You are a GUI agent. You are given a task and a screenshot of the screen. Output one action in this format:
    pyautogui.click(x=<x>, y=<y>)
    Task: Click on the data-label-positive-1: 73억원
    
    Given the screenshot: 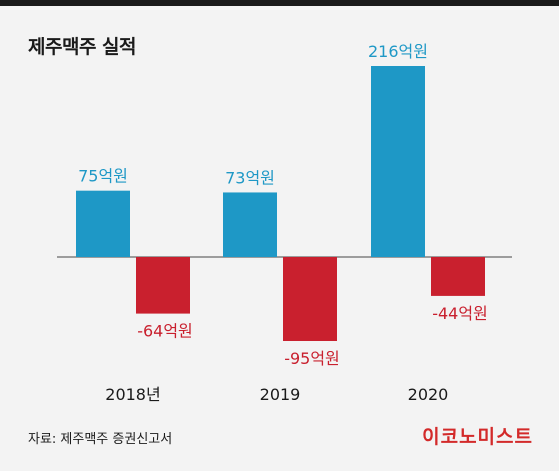 What is the action you would take?
    pyautogui.click(x=250, y=177)
    